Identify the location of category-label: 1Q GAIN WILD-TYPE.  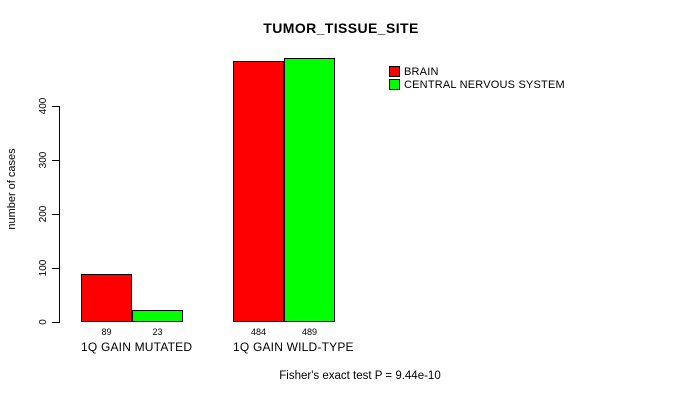
(293, 347).